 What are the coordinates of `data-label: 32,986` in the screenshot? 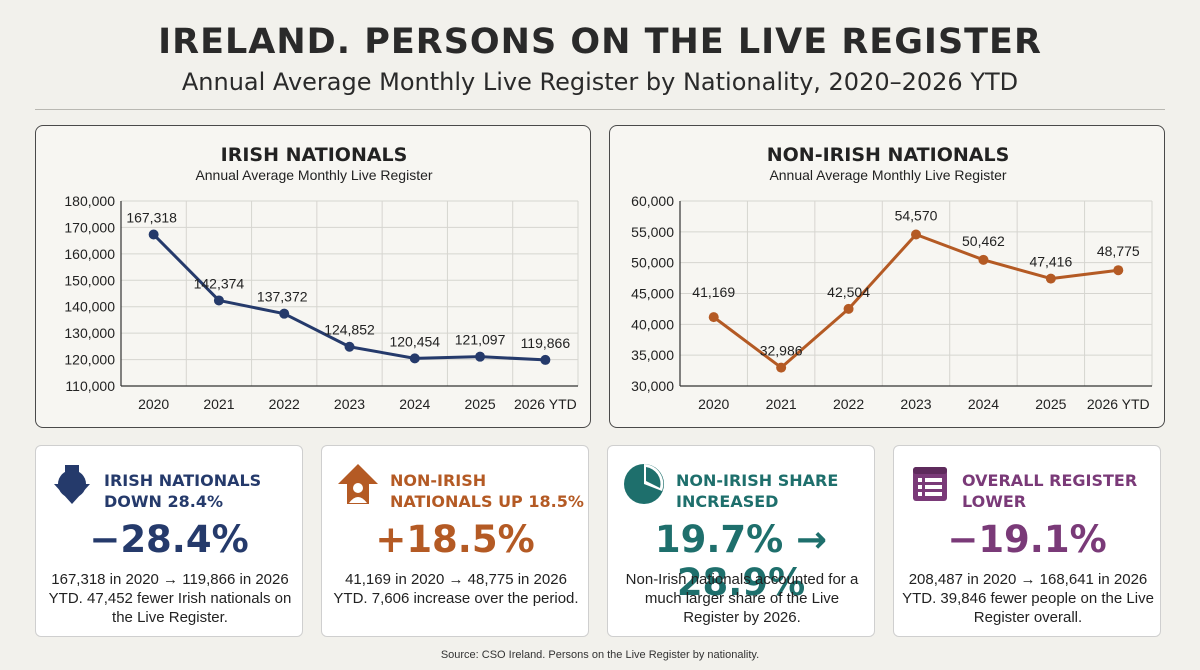 It's located at (781, 351).